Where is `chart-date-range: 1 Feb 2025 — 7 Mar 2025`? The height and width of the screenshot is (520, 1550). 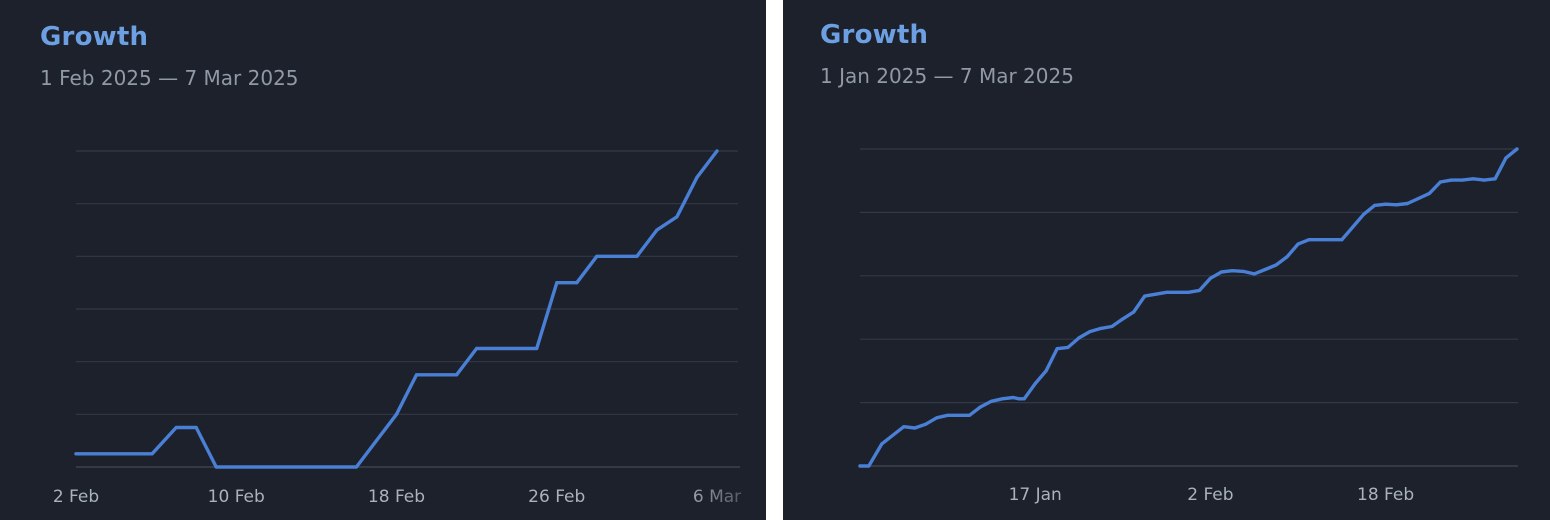 chart-date-range: 1 Feb 2025 — 7 Mar 2025 is located at coordinates (169, 78).